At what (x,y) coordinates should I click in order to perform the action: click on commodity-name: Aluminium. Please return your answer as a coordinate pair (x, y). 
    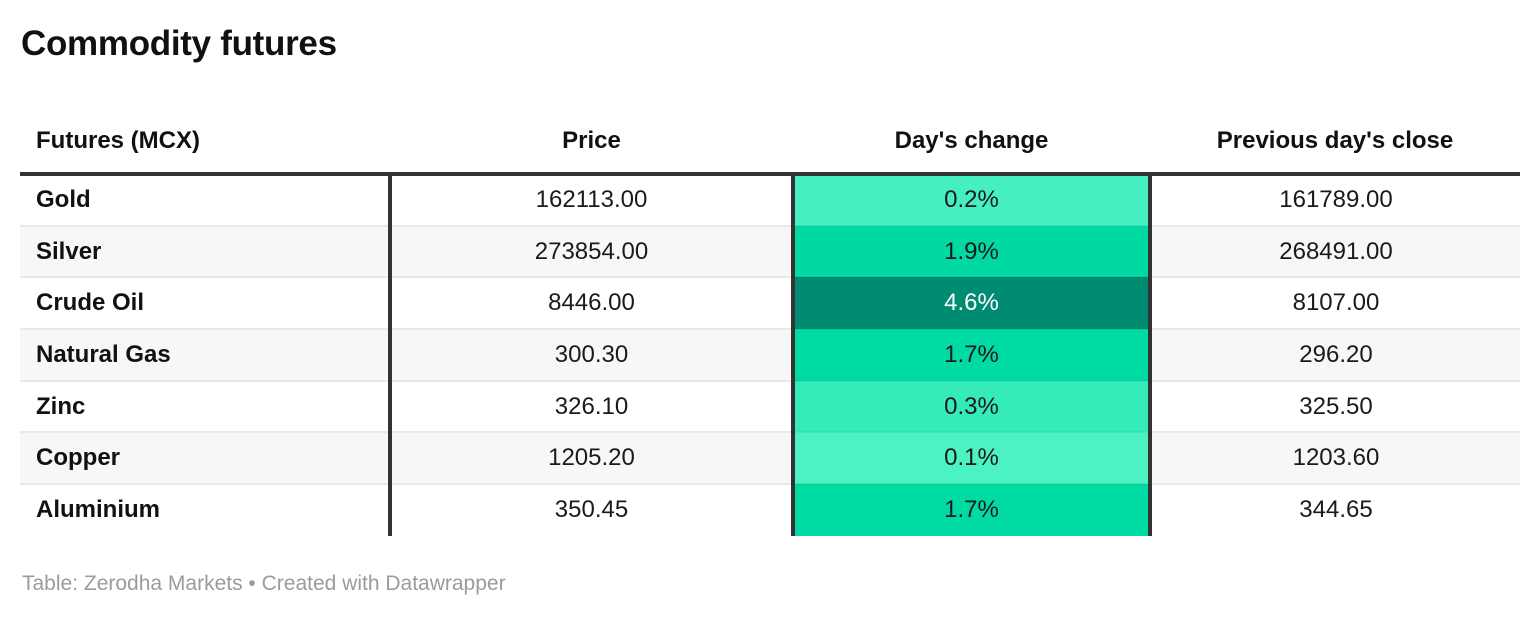
    Looking at the image, I should click on (206, 510).